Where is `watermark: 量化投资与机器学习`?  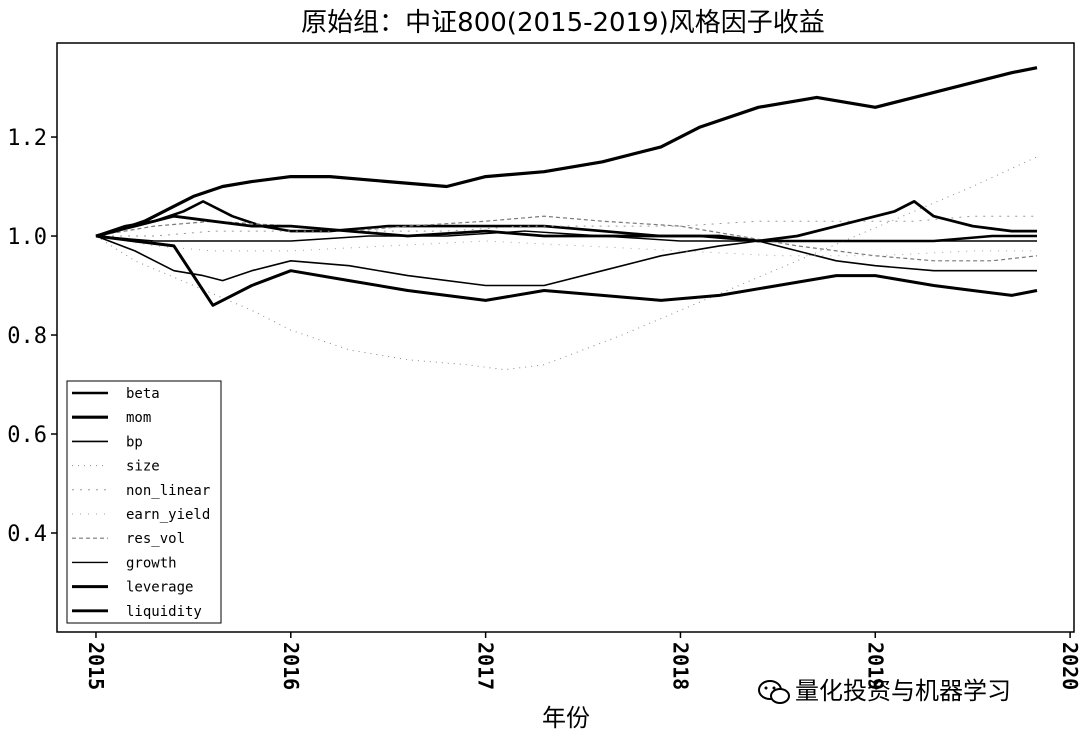
watermark: 量化投资与机器学习 is located at coordinates (884, 691).